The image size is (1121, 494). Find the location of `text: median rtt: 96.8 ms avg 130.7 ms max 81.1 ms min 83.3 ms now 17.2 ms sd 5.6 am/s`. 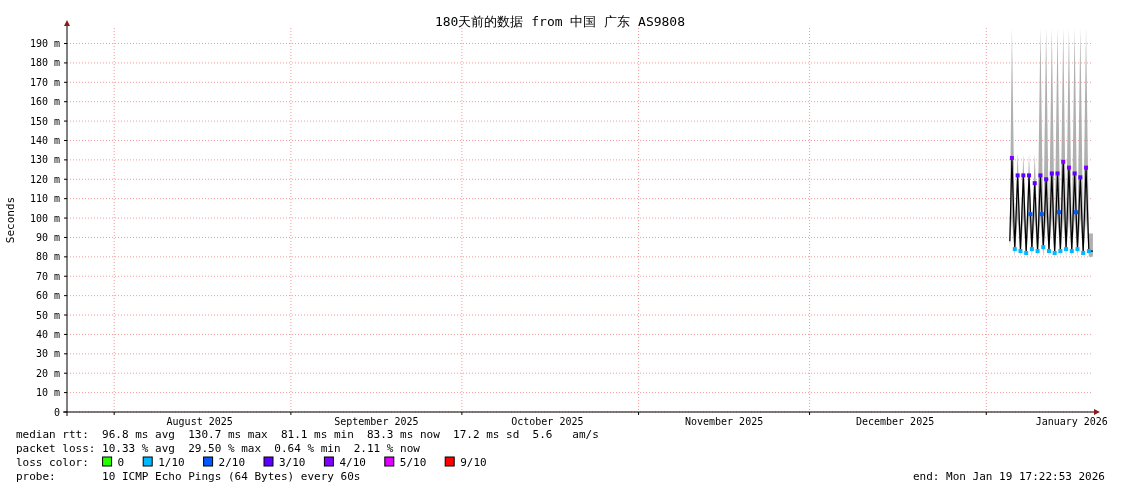

text: median rtt: 96.8 ms avg 130.7 ms max 81.1 ms min 83.3 ms now 17.2 ms sd 5.6 am/s is located at coordinates (307, 434).